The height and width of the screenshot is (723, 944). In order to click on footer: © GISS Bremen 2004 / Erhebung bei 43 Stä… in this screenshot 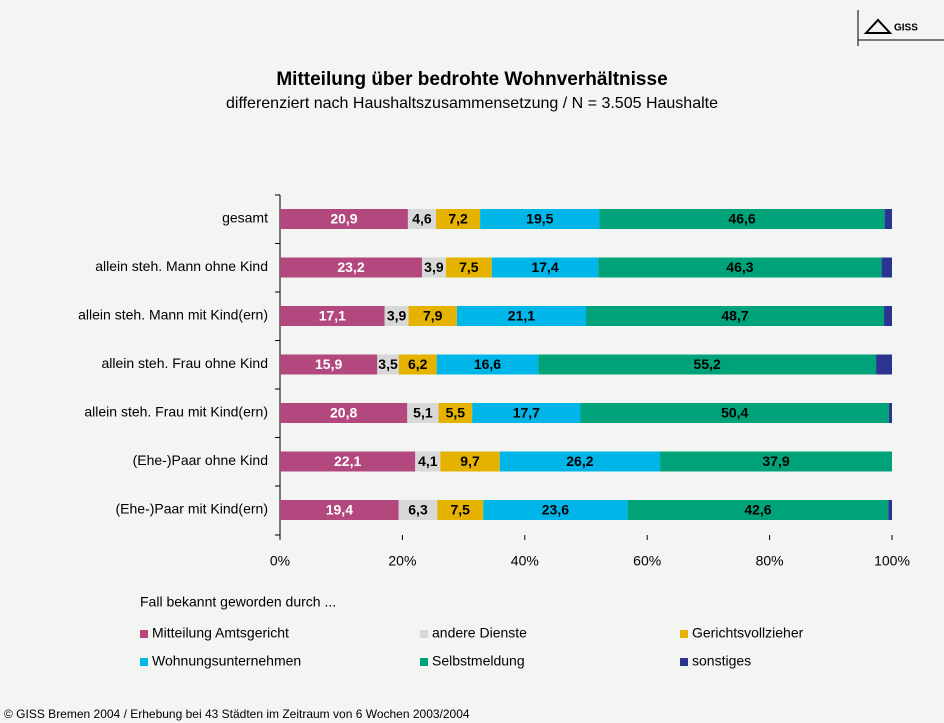, I will do `click(237, 714)`.